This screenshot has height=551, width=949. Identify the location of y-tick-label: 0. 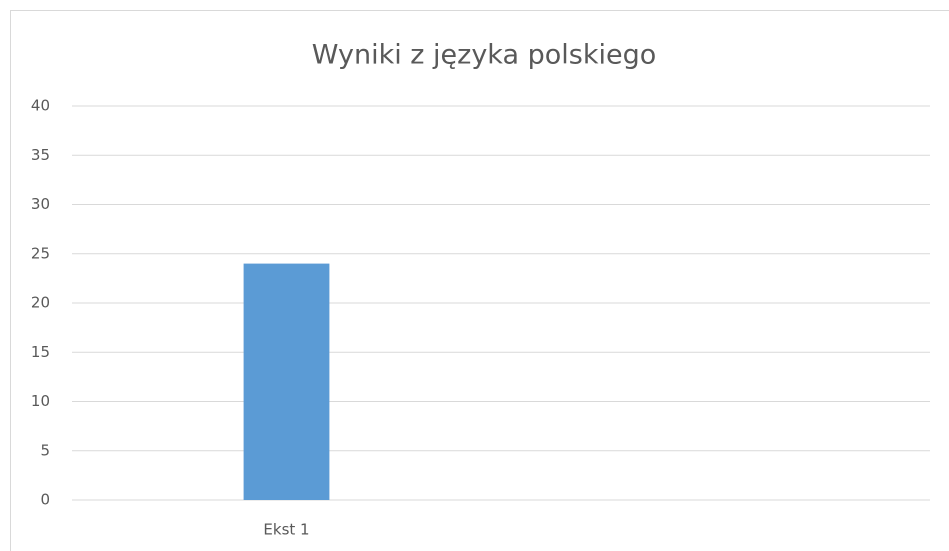
(45, 500).